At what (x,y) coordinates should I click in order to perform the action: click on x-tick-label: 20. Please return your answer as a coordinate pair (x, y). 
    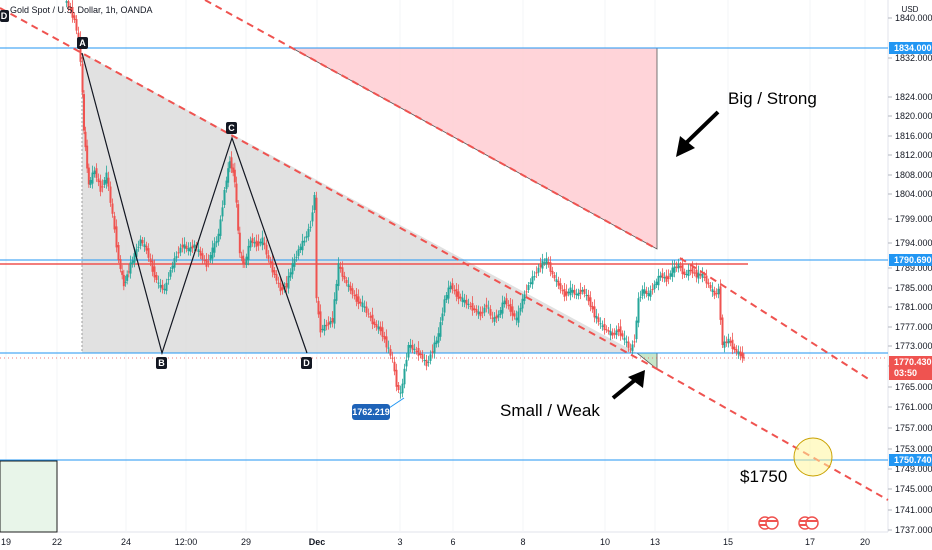
    Looking at the image, I should click on (865, 542).